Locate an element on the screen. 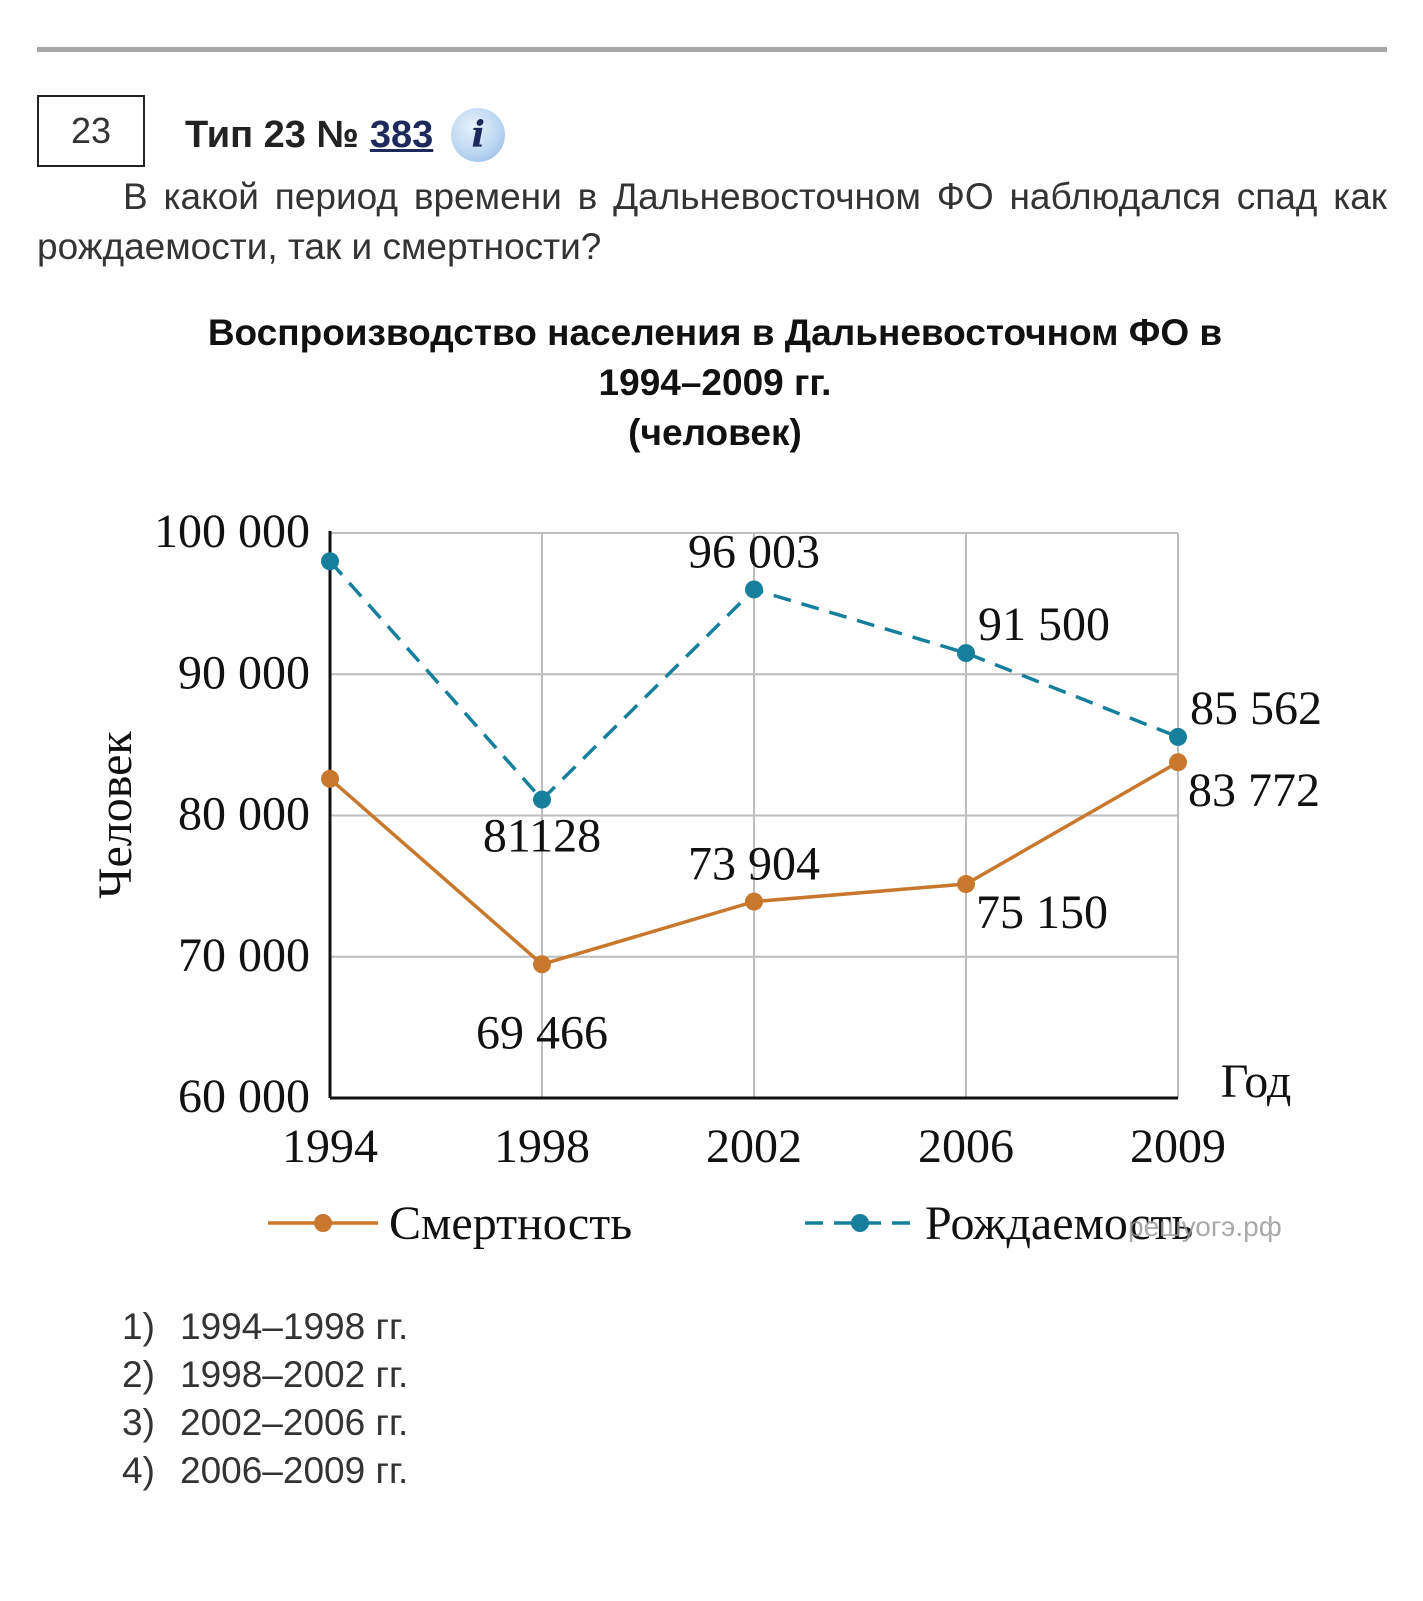 The height and width of the screenshot is (1601, 1423). data-label: 69 466 is located at coordinates (542, 1032).